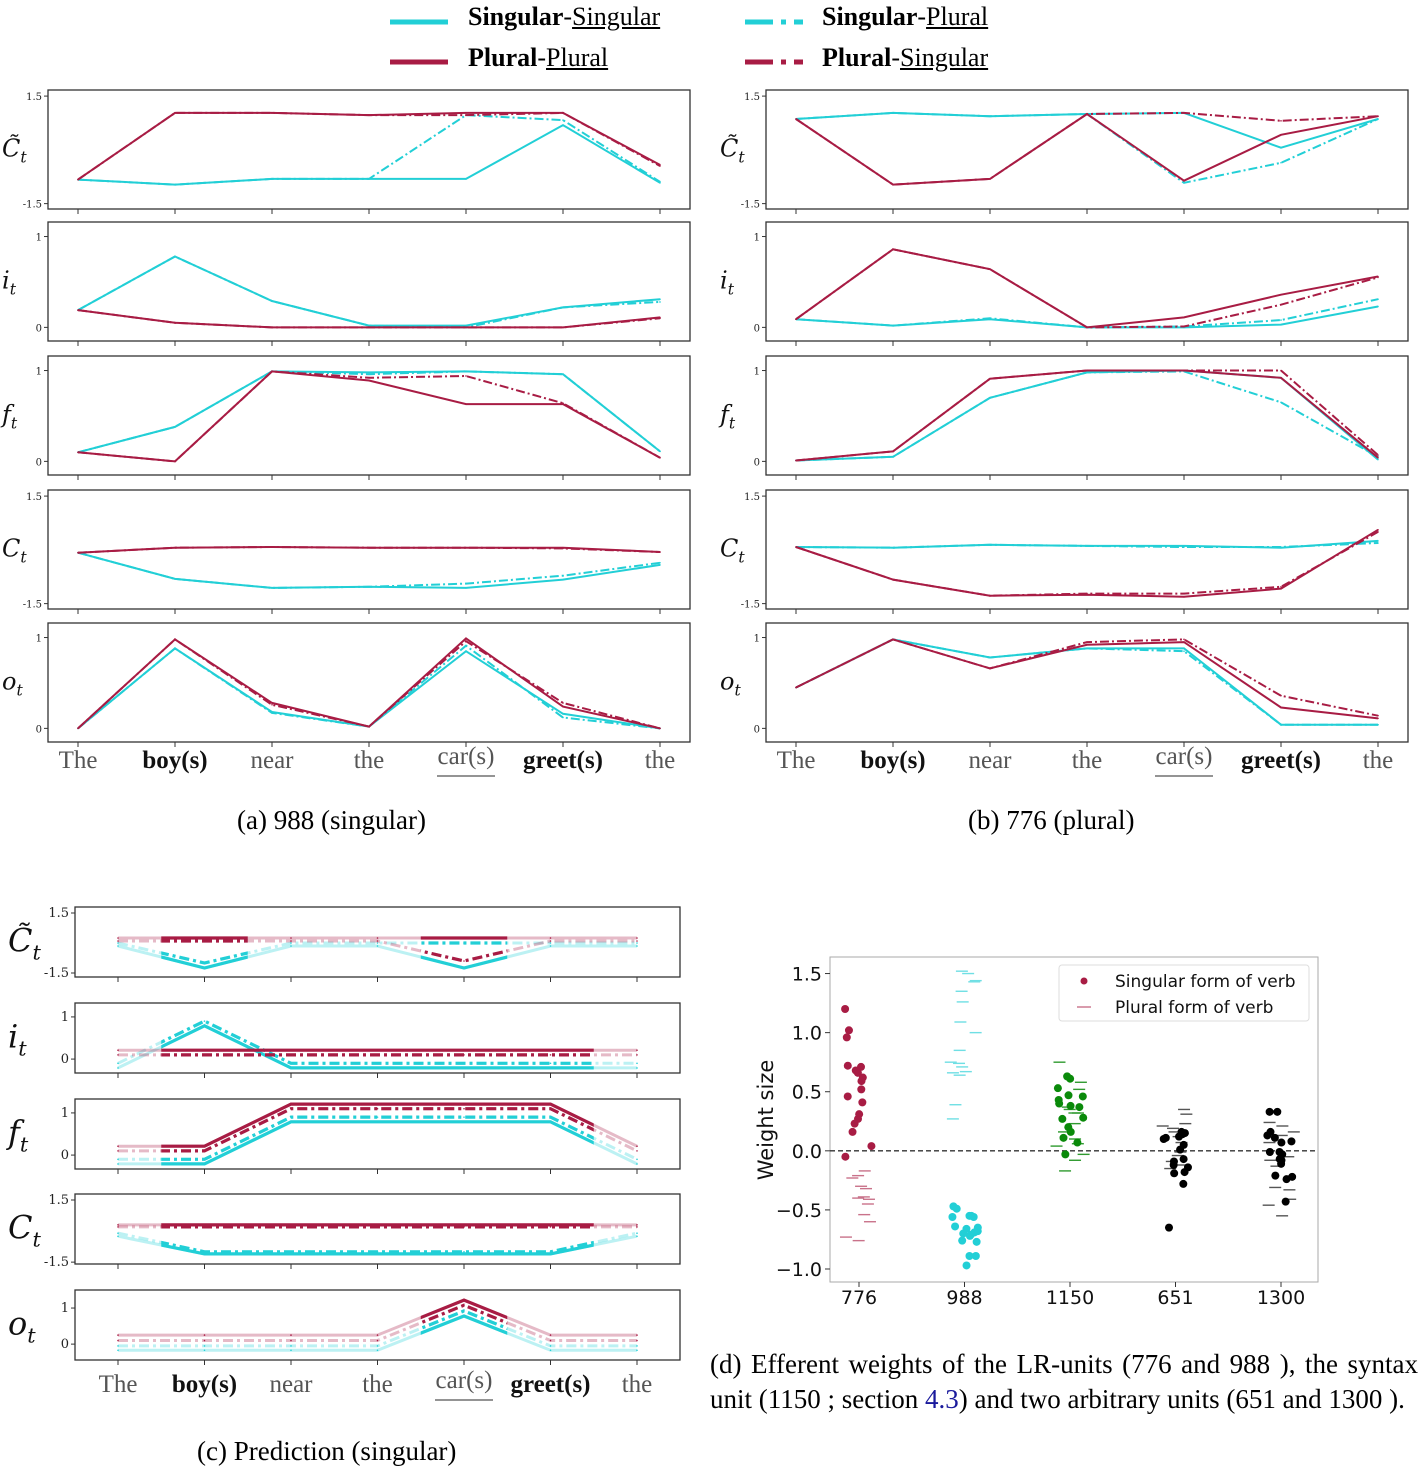  What do you see at coordinates (1084, 981) in the screenshot?
I see `legend-marker-dot` at bounding box center [1084, 981].